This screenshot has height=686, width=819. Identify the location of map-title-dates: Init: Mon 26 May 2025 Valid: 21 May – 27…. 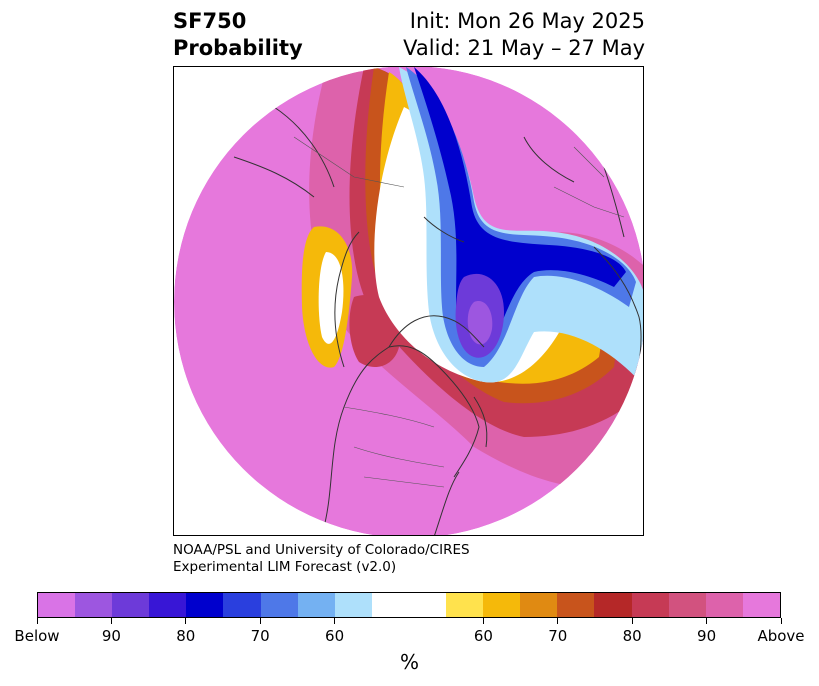
(524, 35).